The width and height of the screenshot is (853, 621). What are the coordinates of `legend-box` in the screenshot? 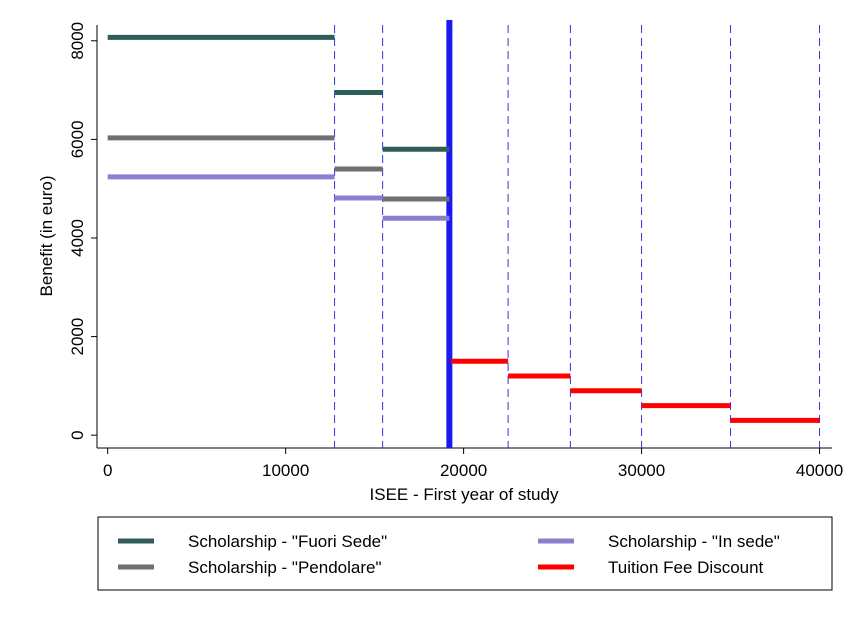 It's located at (465, 553).